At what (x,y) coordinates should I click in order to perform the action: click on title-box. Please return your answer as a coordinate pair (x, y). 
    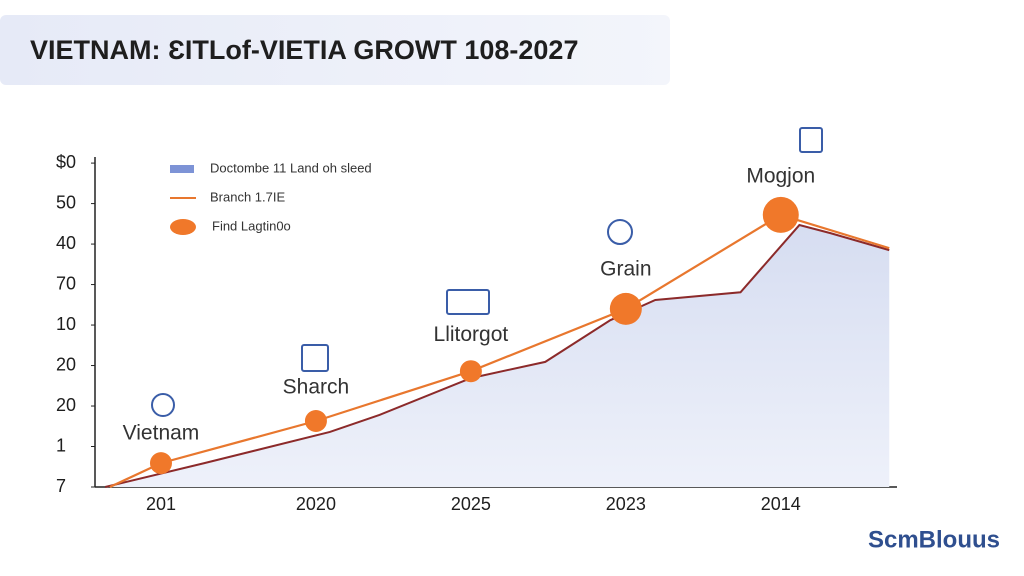
    Looking at the image, I should click on (335, 50).